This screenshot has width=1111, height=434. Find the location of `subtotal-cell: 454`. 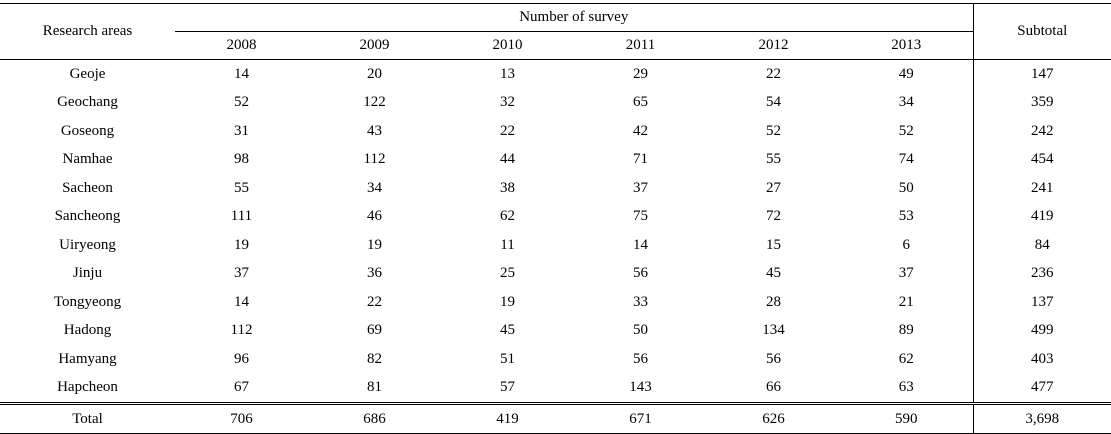

subtotal-cell: 454 is located at coordinates (1041, 159).